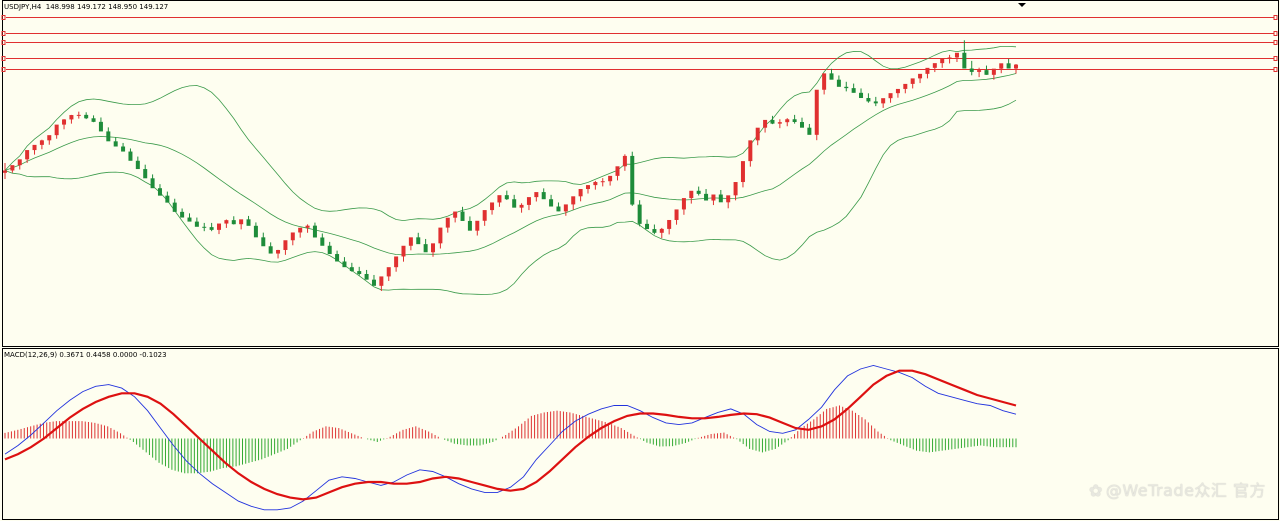  What do you see at coordinates (1022, 5) in the screenshot?
I see `shift-marker-icon` at bounding box center [1022, 5].